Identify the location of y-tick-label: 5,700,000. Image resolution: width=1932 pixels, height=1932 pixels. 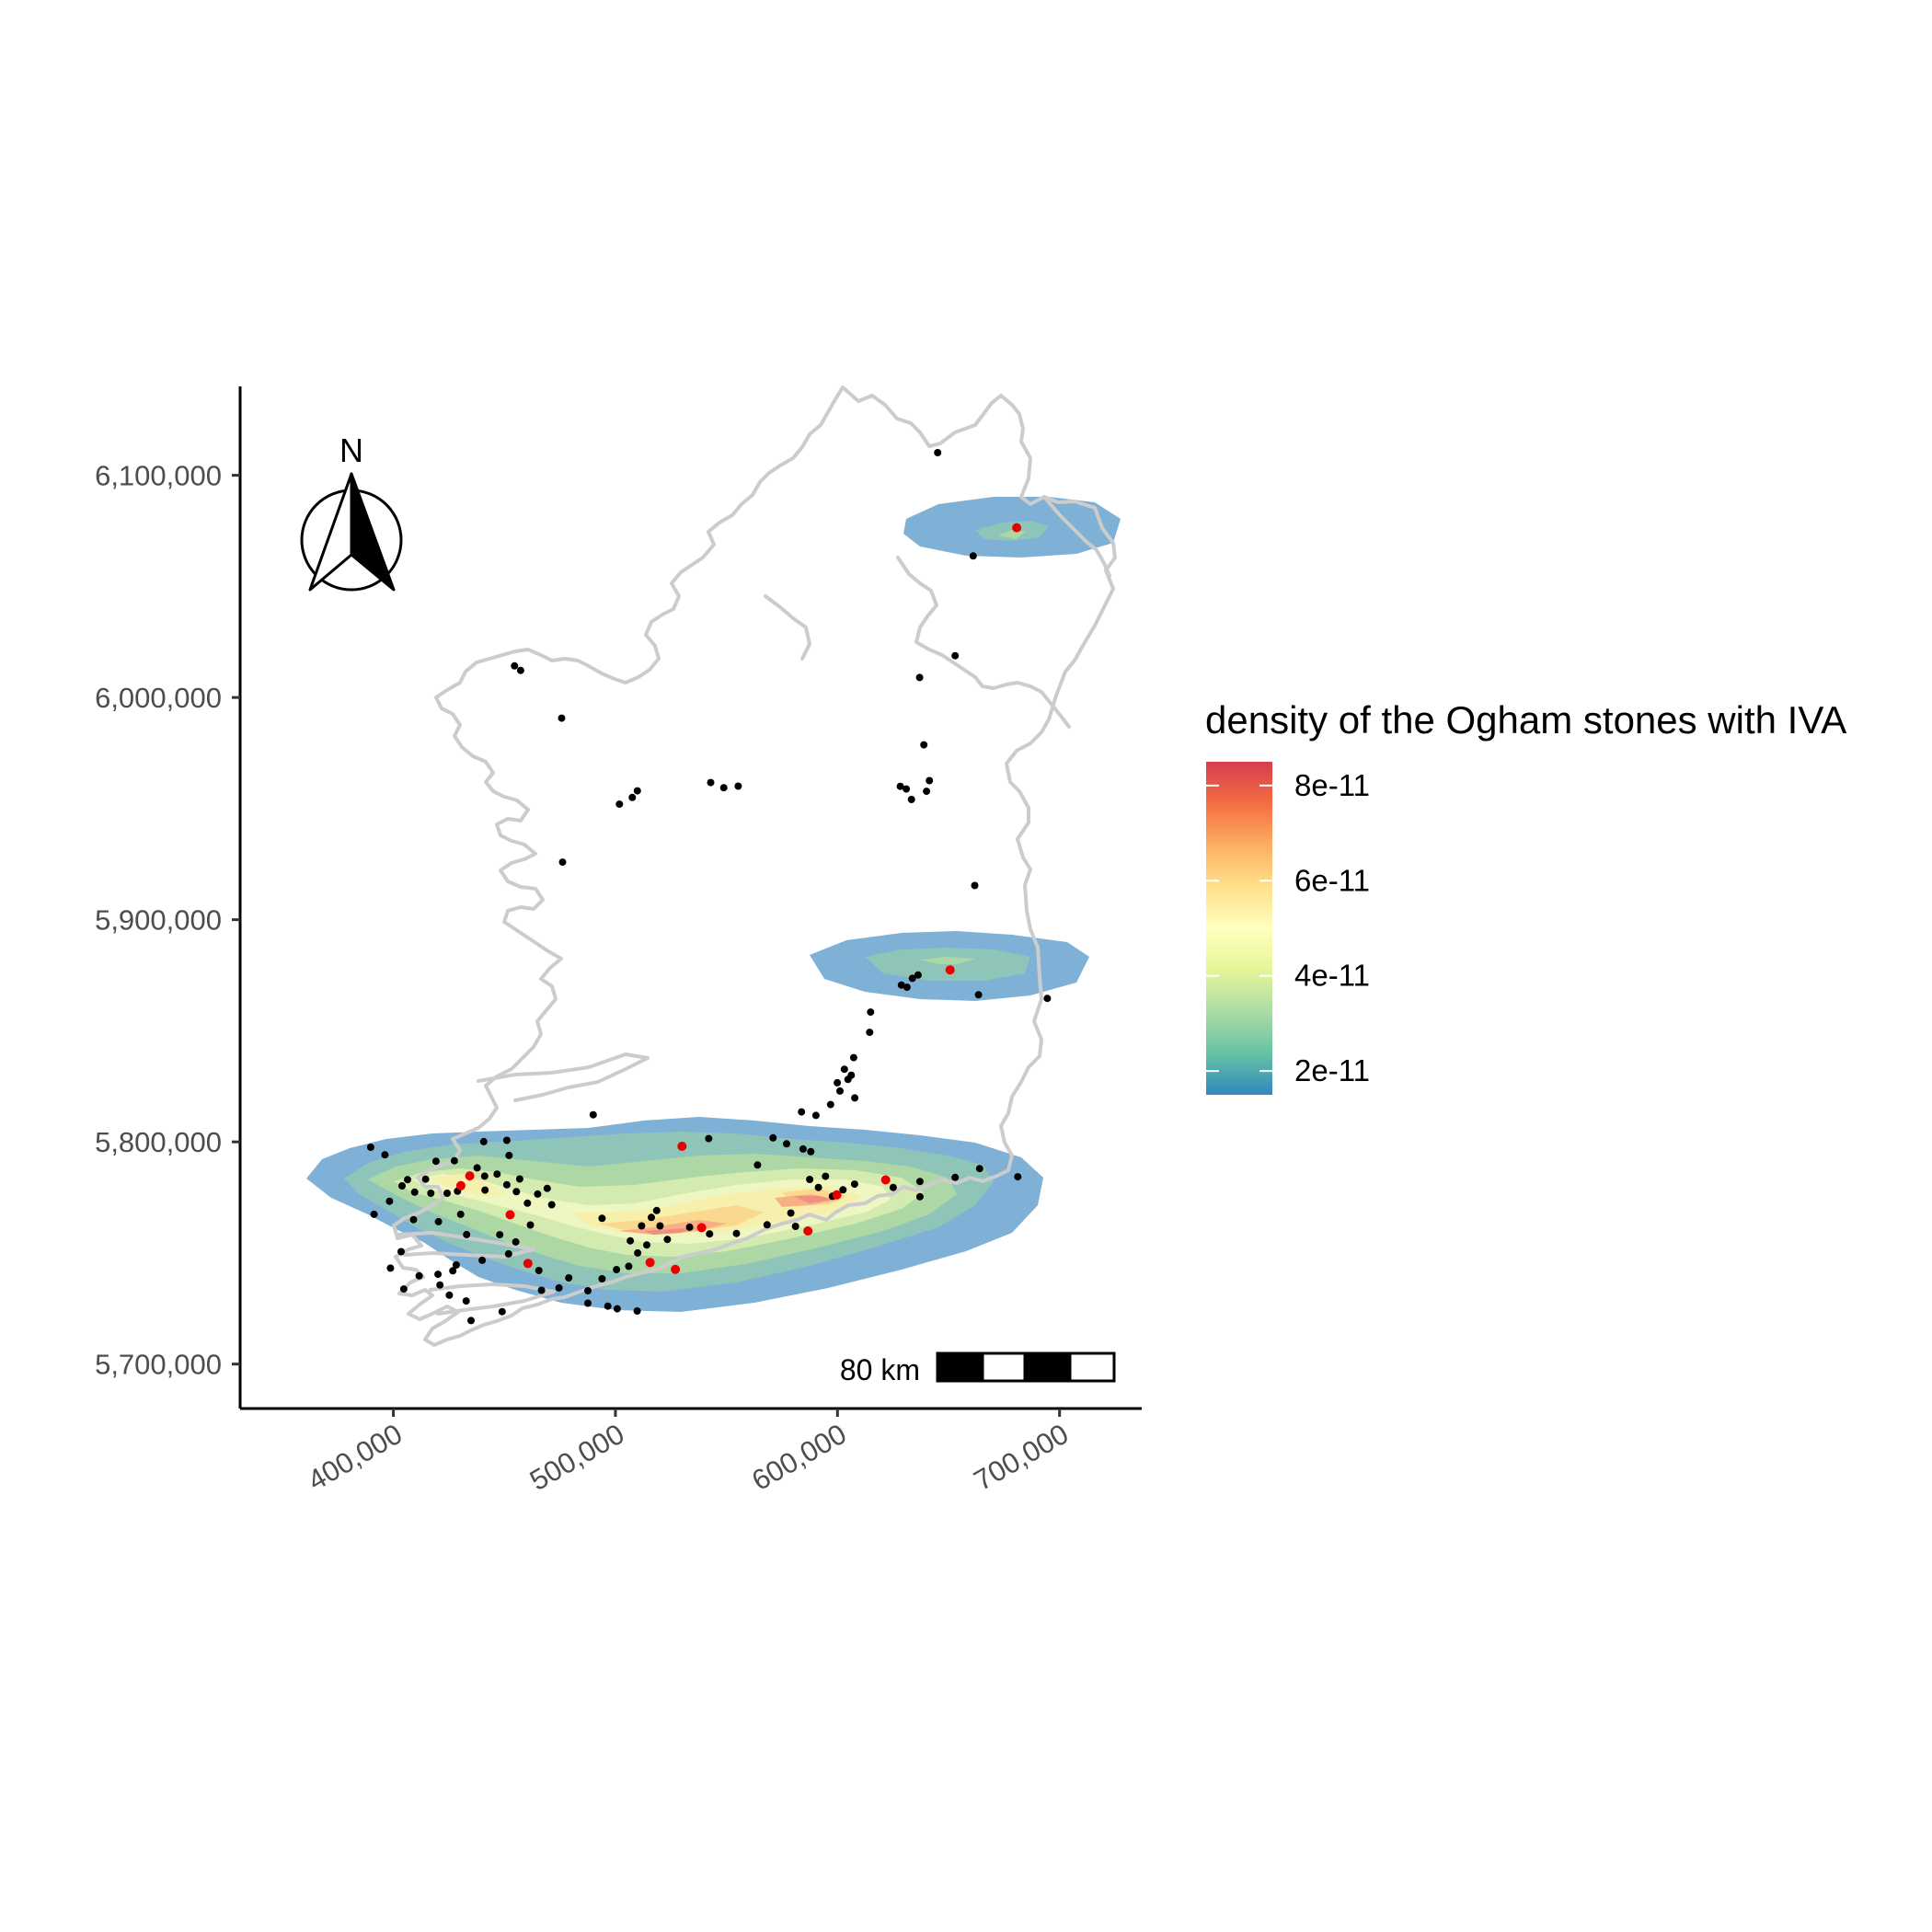
(158, 1365).